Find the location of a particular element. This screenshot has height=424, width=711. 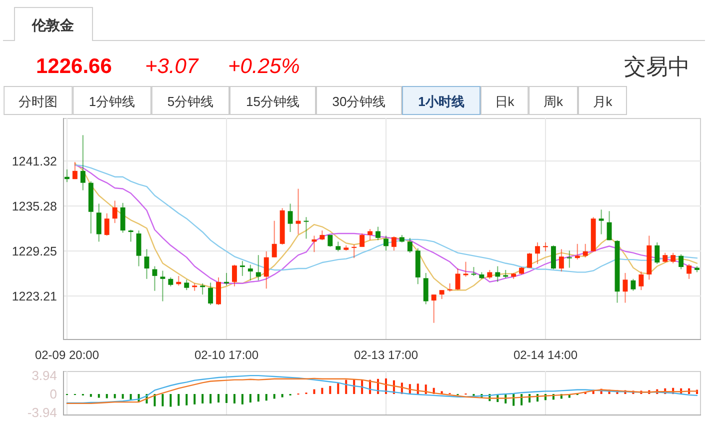

y-tick-label: 1235.28 is located at coordinates (35, 207).